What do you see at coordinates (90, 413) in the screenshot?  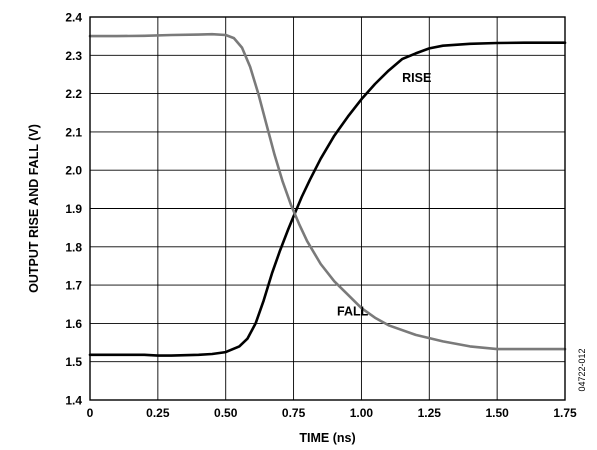 I see `x-tick-label: 0` at bounding box center [90, 413].